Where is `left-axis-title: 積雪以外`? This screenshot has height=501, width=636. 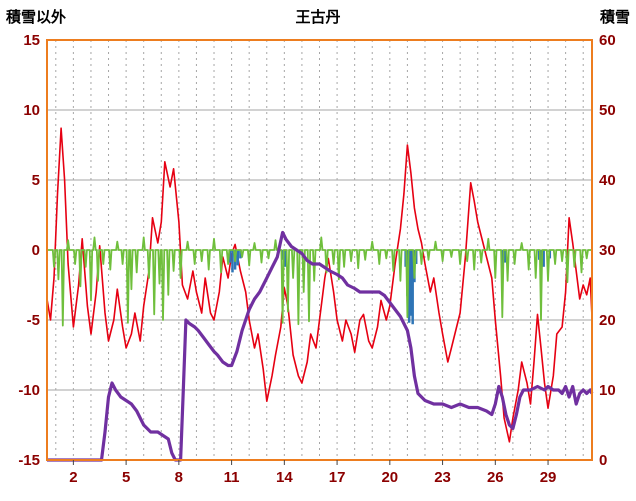
left-axis-title: 積雪以外 is located at coordinates (36, 17).